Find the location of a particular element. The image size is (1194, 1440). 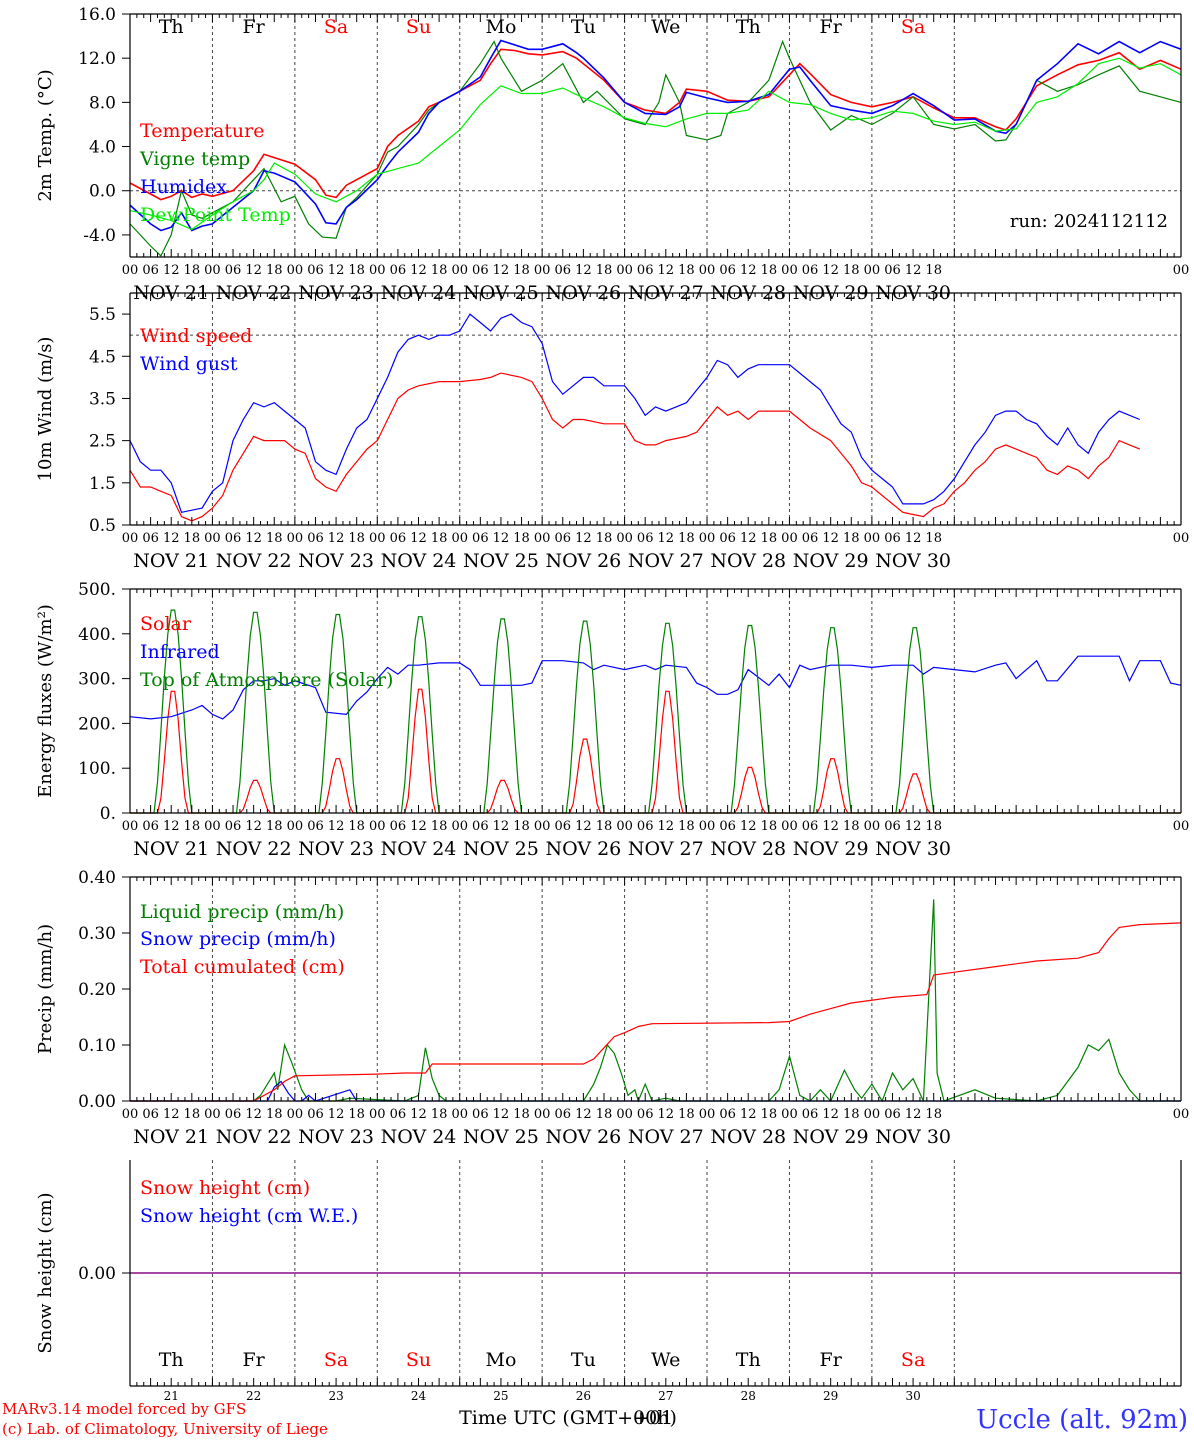

day-number-label: 25 is located at coordinates (500, 1396).